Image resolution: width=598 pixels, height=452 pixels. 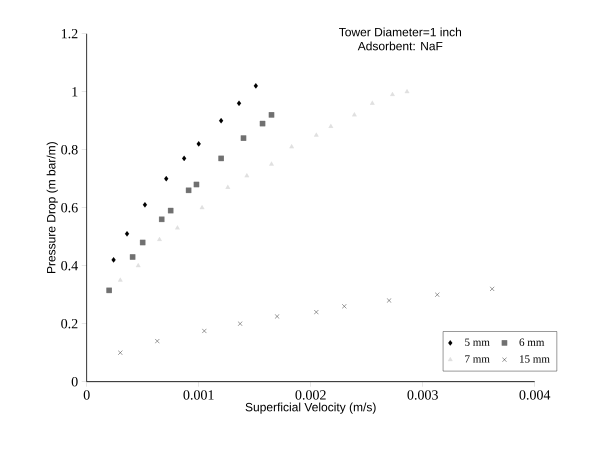 What do you see at coordinates (69, 149) in the screenshot?
I see `y-tick-label: 0.8` at bounding box center [69, 149].